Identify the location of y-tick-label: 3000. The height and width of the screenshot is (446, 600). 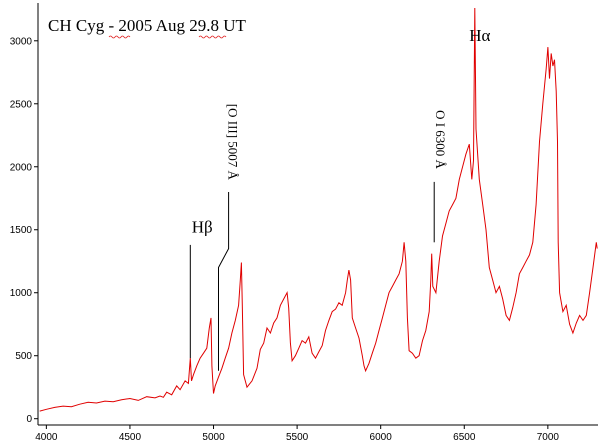
(21, 41).